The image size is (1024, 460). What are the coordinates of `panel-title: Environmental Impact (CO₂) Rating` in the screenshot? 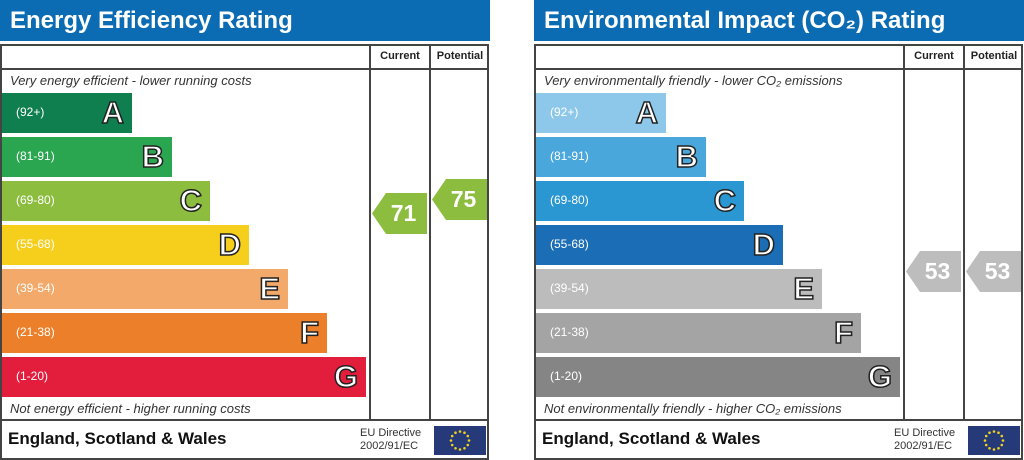 It's located at (779, 20).